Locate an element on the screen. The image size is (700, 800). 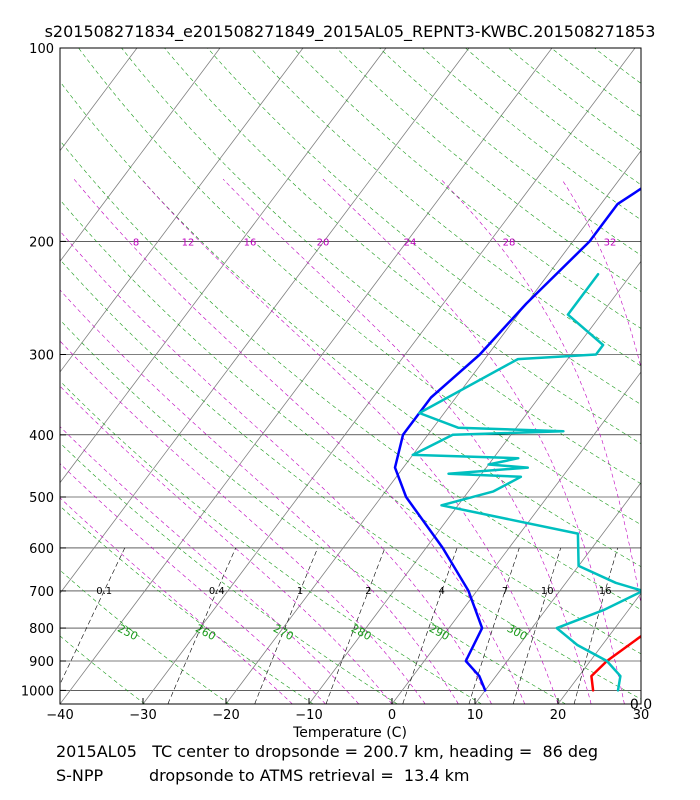
y-tick-label: 900 is located at coordinates (41, 662).